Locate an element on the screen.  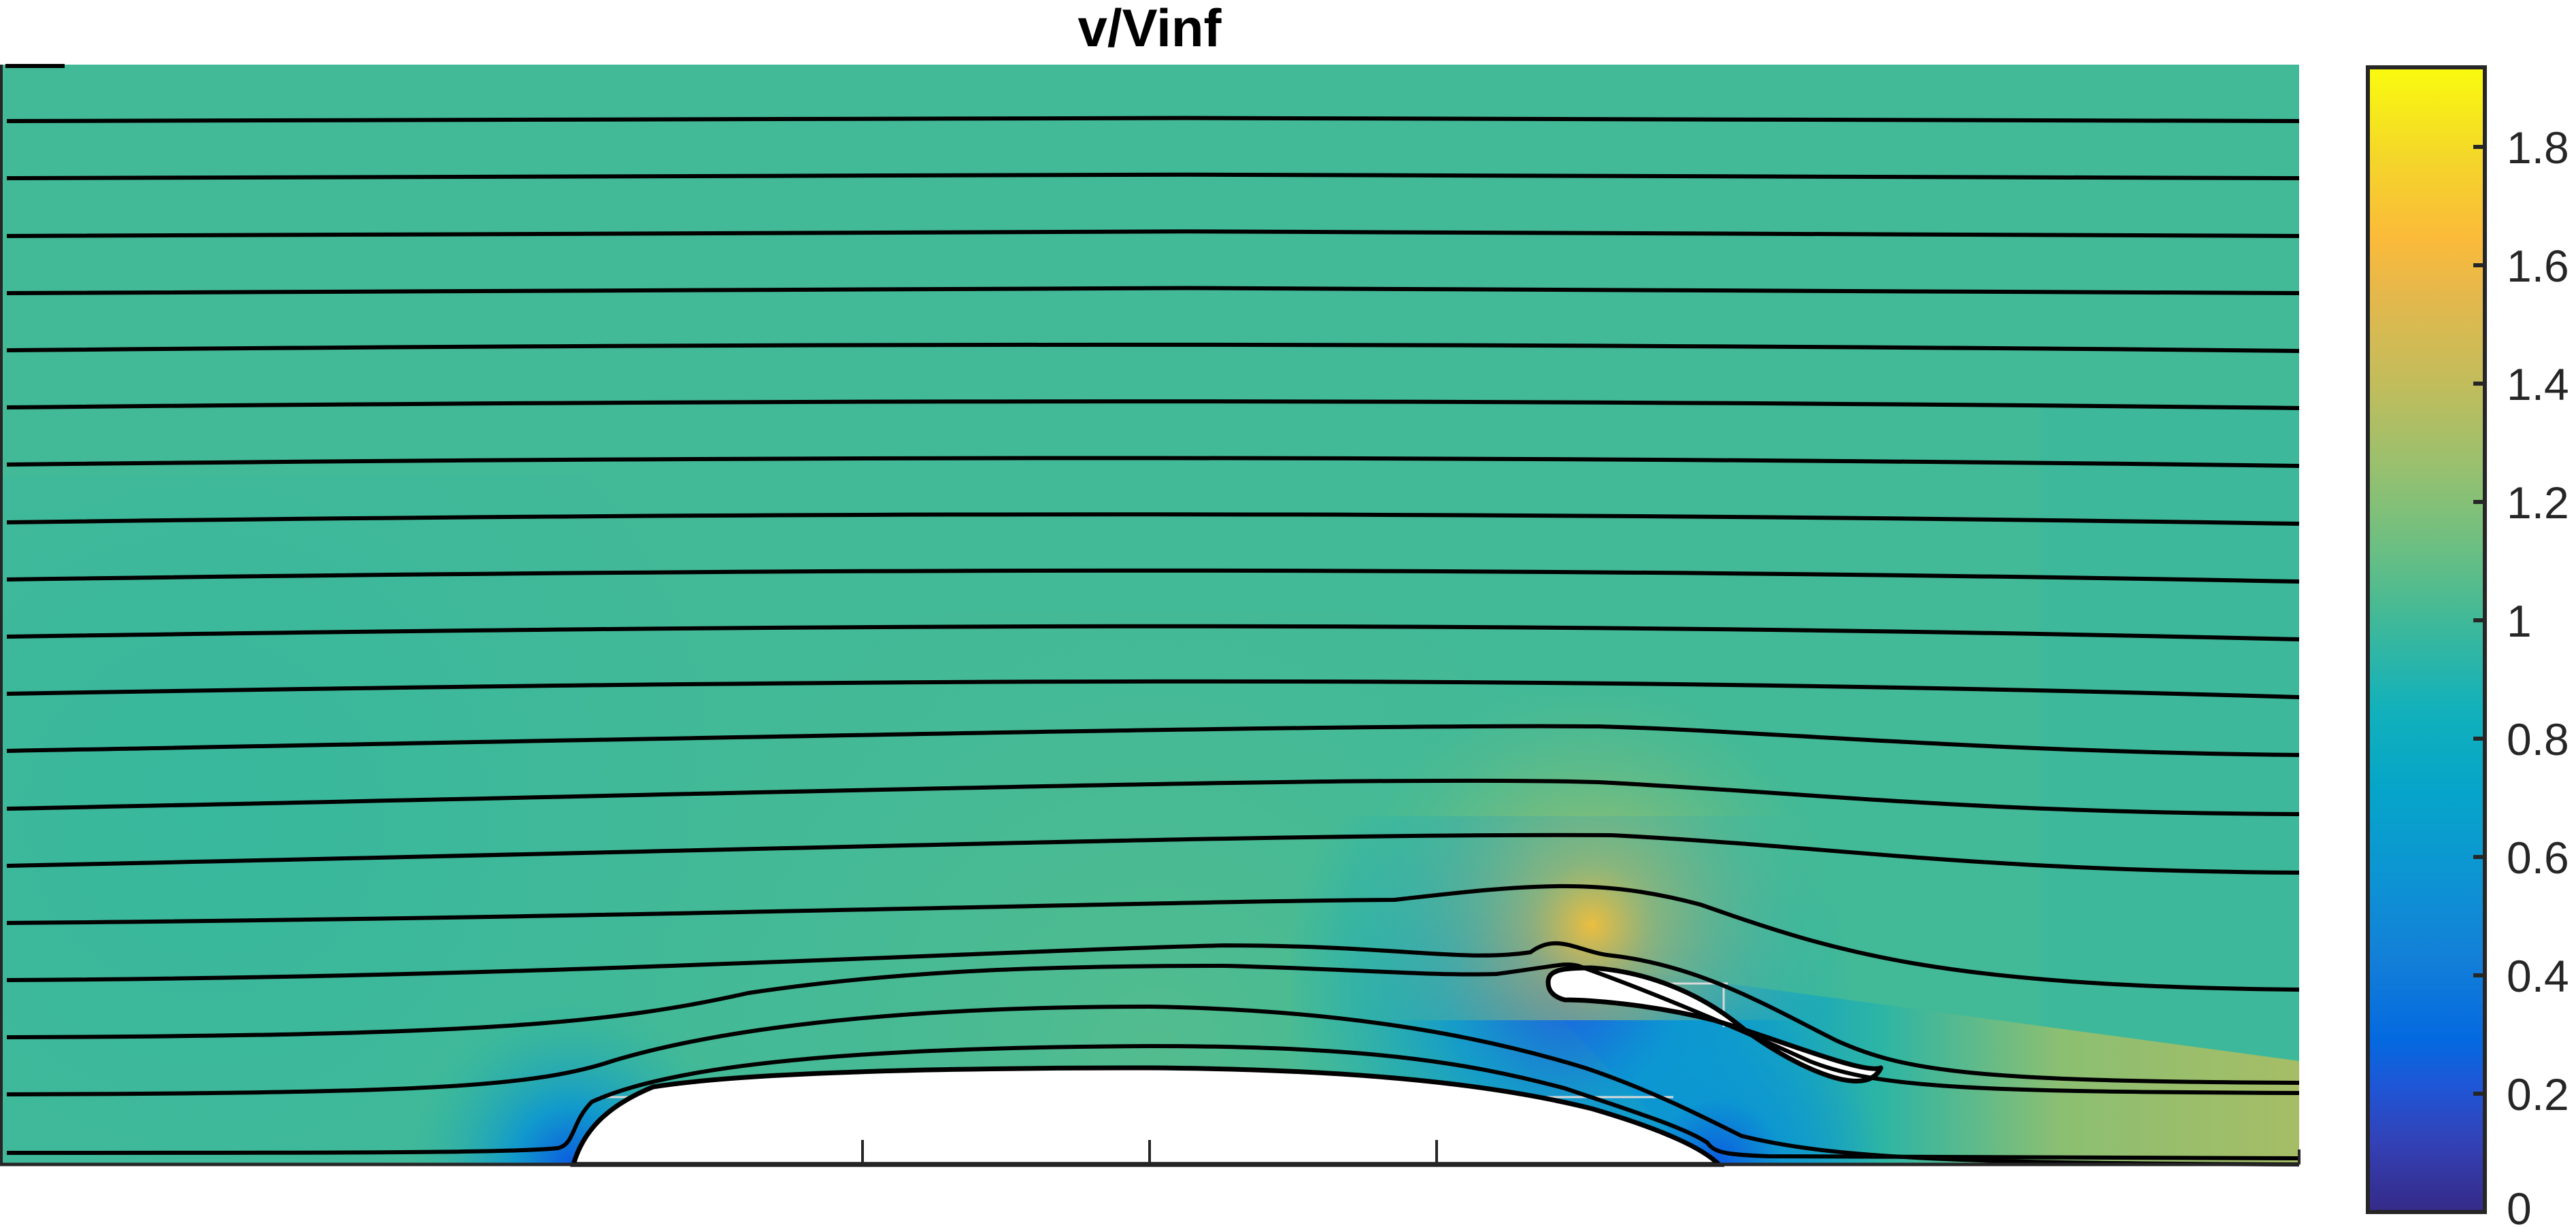
colorbar-tick-label: 1.4 is located at coordinates (2538, 384).